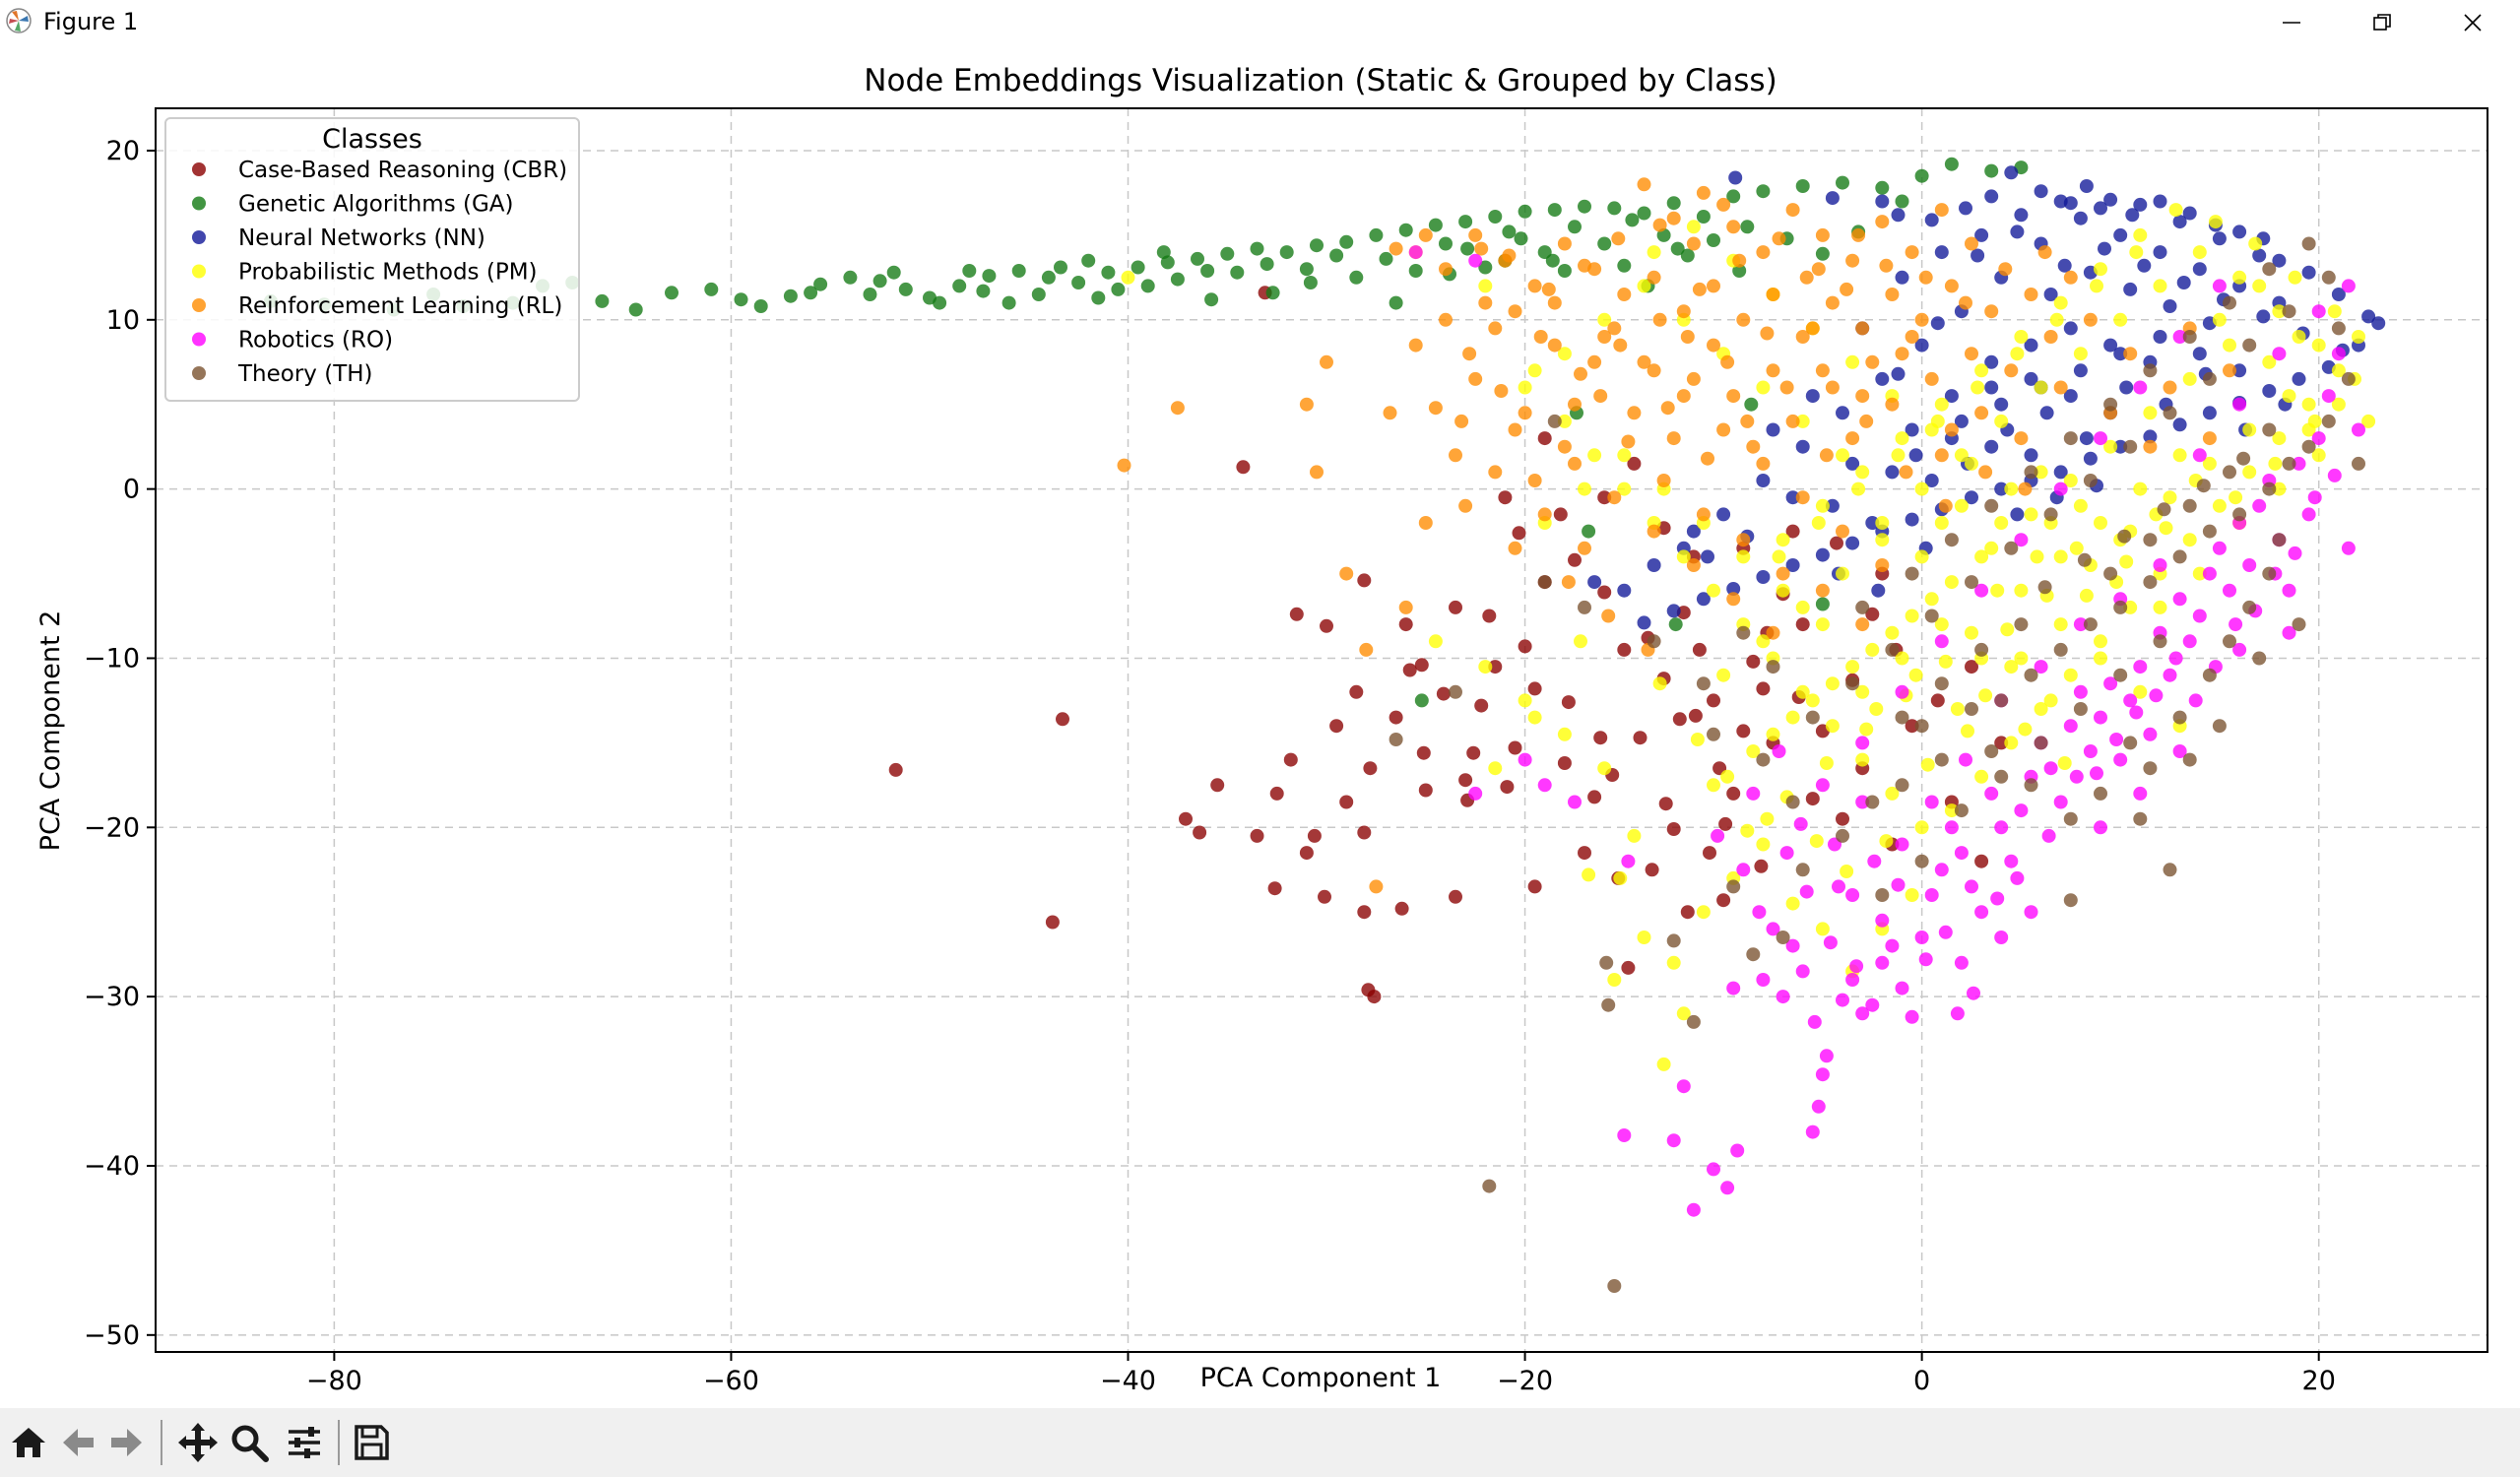  Describe the element at coordinates (127, 1442) in the screenshot. I see `forward-button` at that location.